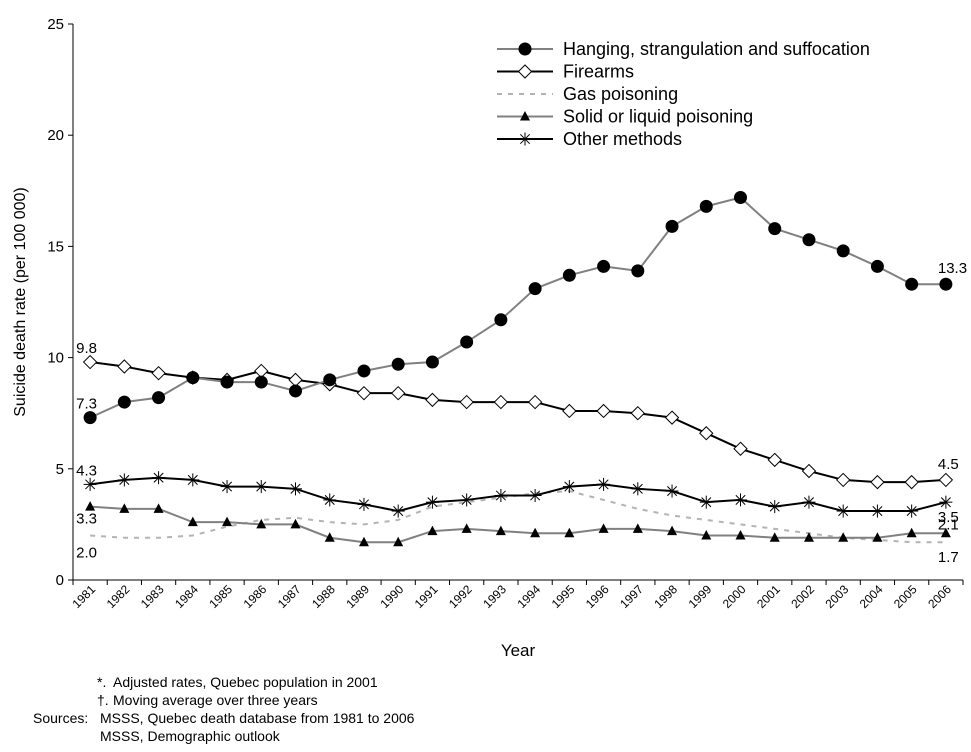 Image resolution: width=971 pixels, height=752 pixels. I want to click on x-tick-label: 2003, so click(837, 596).